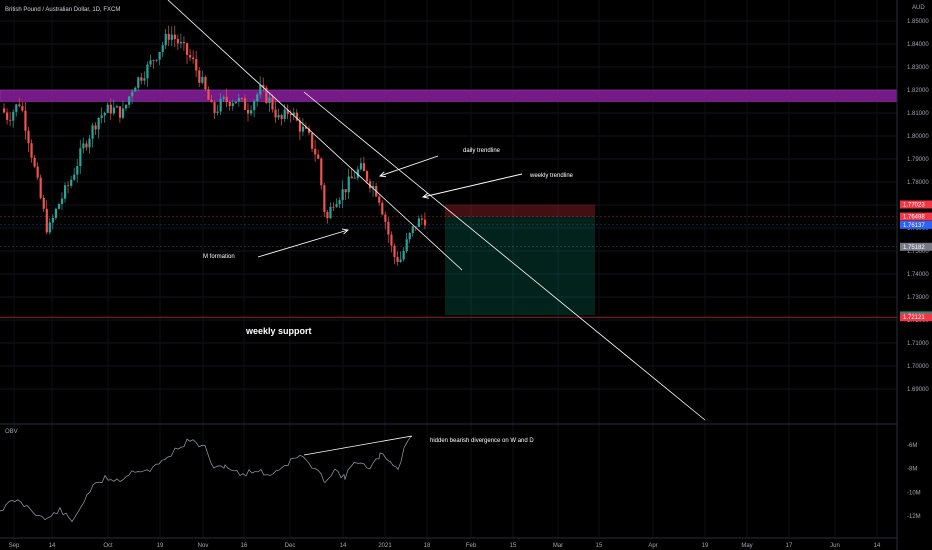 Image resolution: width=932 pixels, height=550 pixels. What do you see at coordinates (914, 218) in the screenshot?
I see `price-label-text: 1.76498` at bounding box center [914, 218].